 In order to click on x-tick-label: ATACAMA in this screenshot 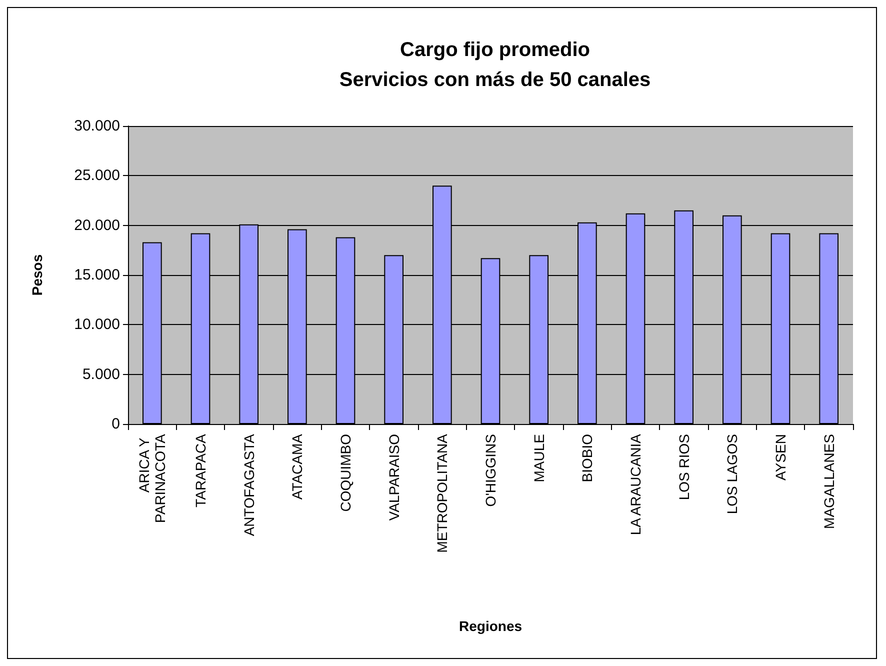, I will do `click(297, 466)`.